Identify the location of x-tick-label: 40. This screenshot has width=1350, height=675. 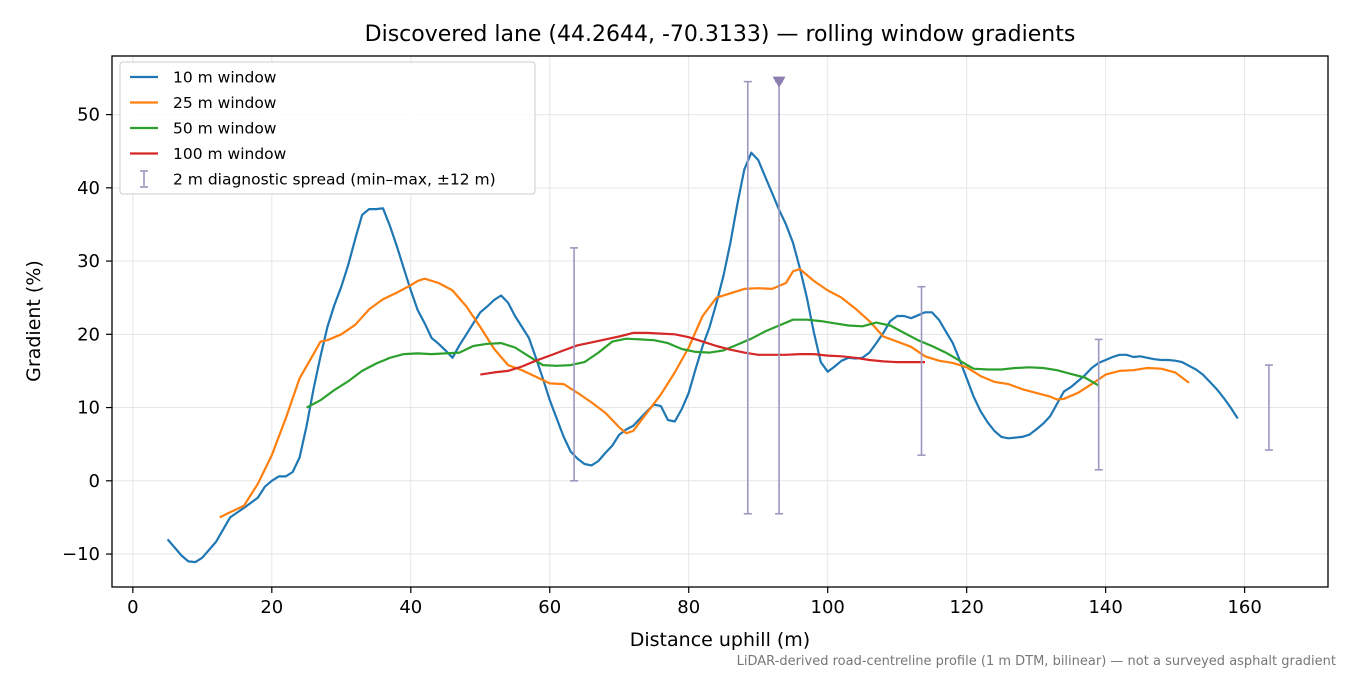
(410, 607).